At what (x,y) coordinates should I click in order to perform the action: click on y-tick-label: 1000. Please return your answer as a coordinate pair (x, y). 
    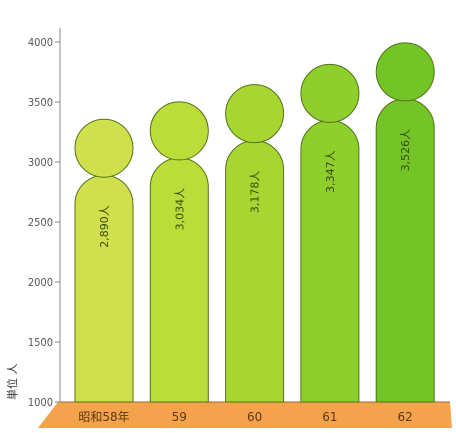
    Looking at the image, I should click on (40, 402).